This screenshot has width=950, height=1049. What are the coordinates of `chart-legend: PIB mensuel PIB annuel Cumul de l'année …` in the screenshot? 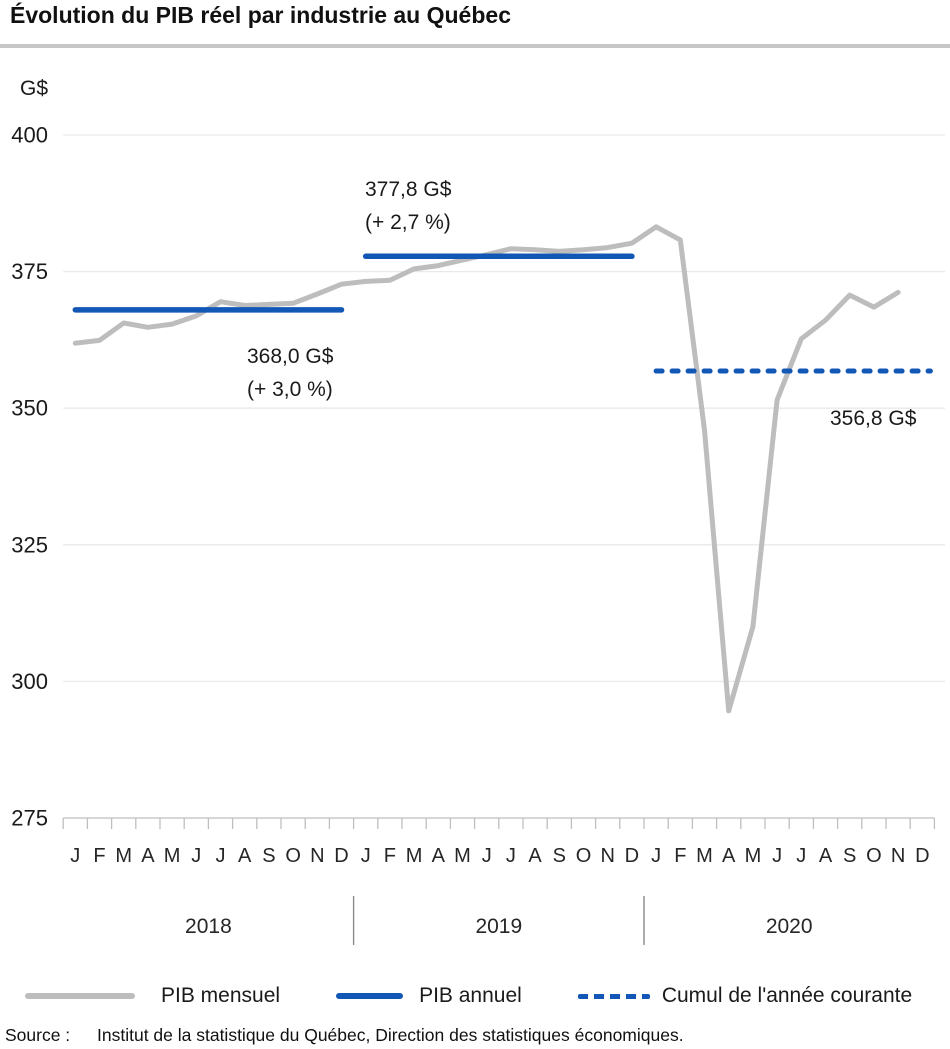 It's located at (468, 996).